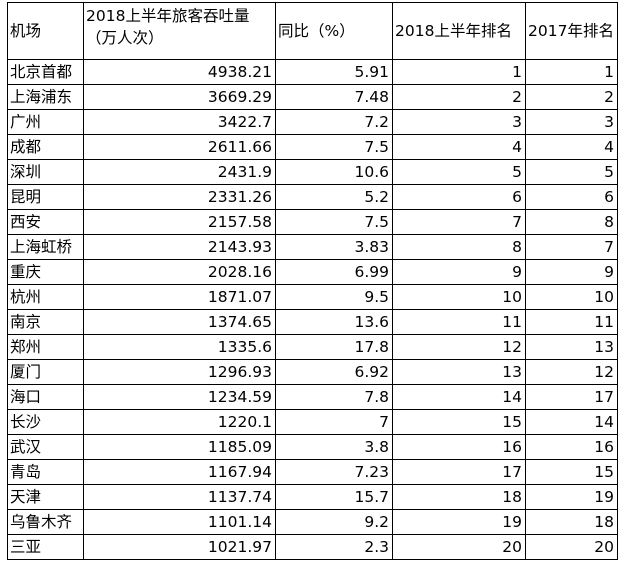 This screenshot has width=622, height=579. What do you see at coordinates (179, 472) in the screenshot?
I see `cell-passengers: 1167.94` at bounding box center [179, 472].